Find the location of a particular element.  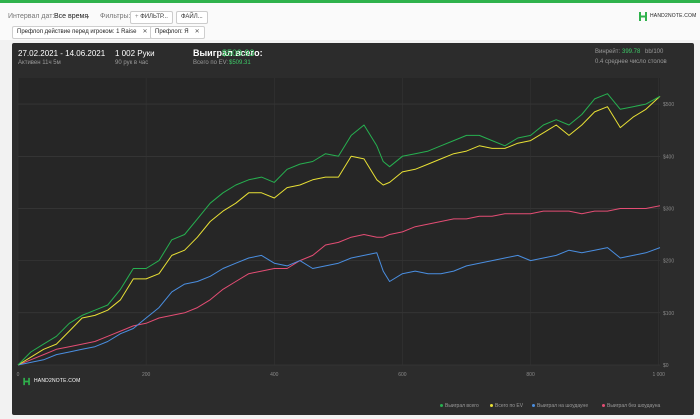

filter-chip: Префлоп действие перед игроком: 1 Raise ✕ is located at coordinates (82, 32).